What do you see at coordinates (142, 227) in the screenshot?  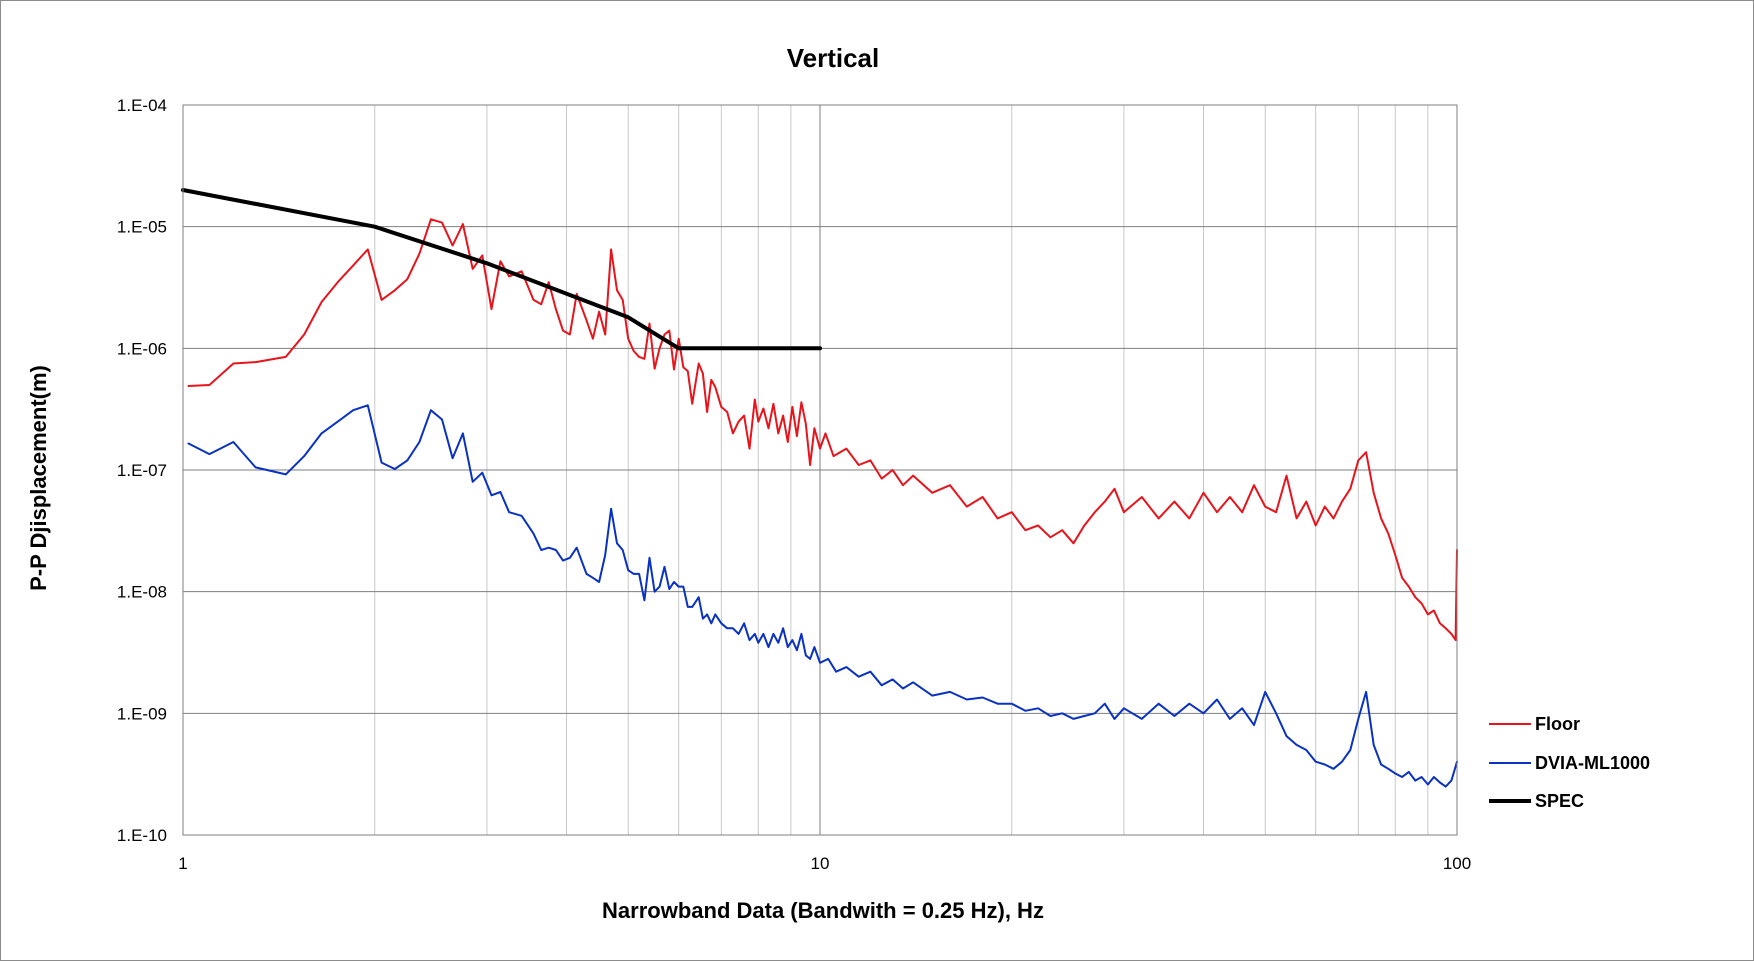 I see `y-tick-label: 1.E-05` at bounding box center [142, 227].